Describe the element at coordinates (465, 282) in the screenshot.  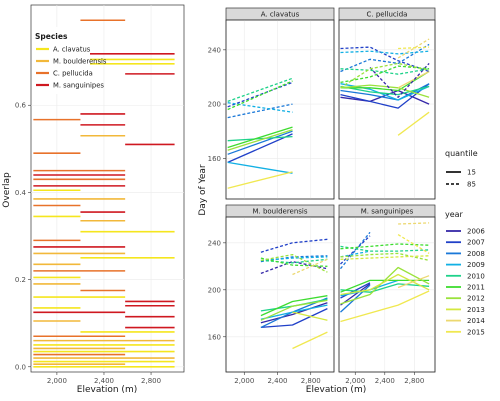
I see `year-legend-items: 2006 2007 2008 2009 2010 2011 2012 2013 2014 2015` at that location.